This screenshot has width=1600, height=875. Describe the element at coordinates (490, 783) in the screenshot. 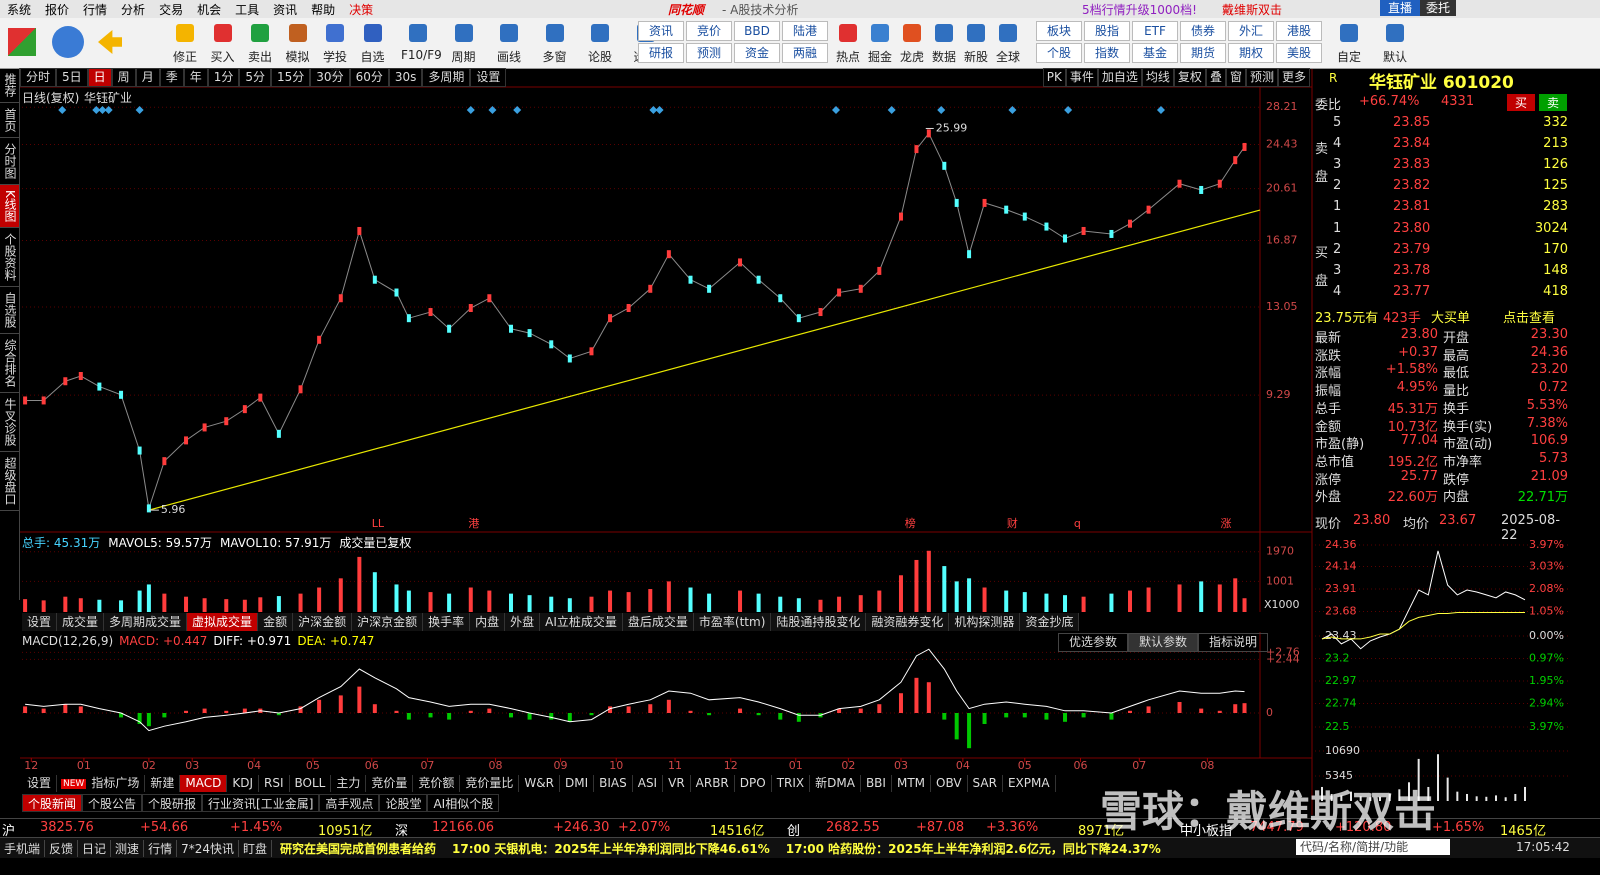

I see `indicator-tab: 竞价量比` at that location.